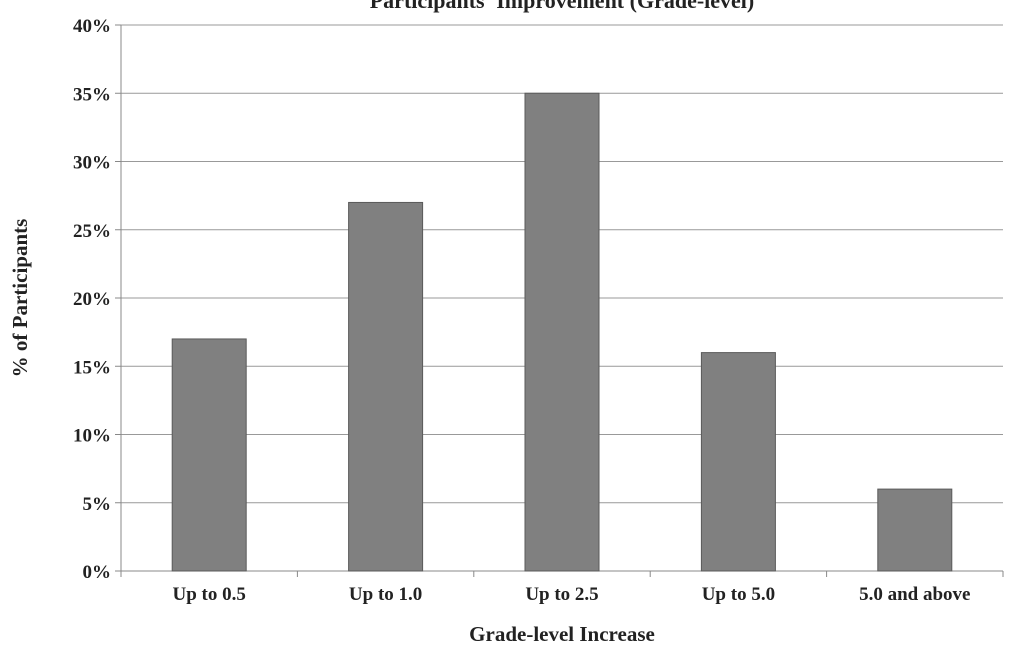  What do you see at coordinates (20, 298) in the screenshot?
I see `y-axis-label: % of Participants` at bounding box center [20, 298].